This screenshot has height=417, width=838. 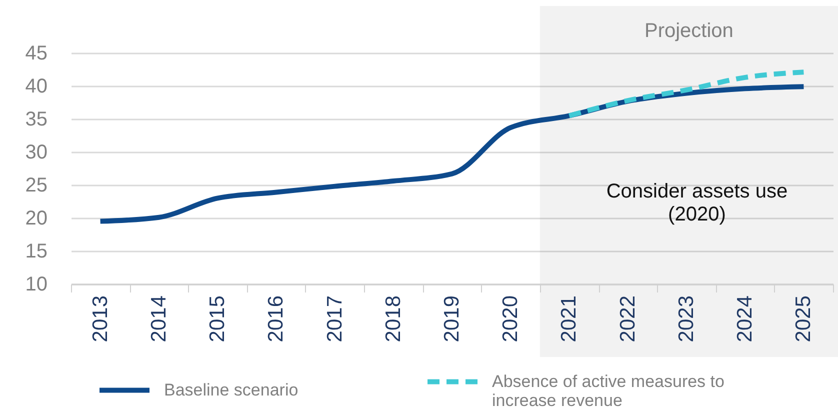 I want to click on annotation: Consider assets use (2020), so click(x=697, y=203).